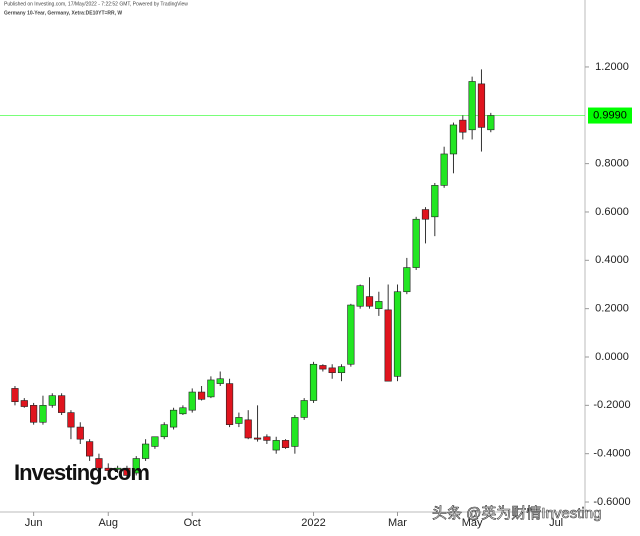  Describe the element at coordinates (313, 523) in the screenshot. I see `x-tick-label: 2022` at that location.